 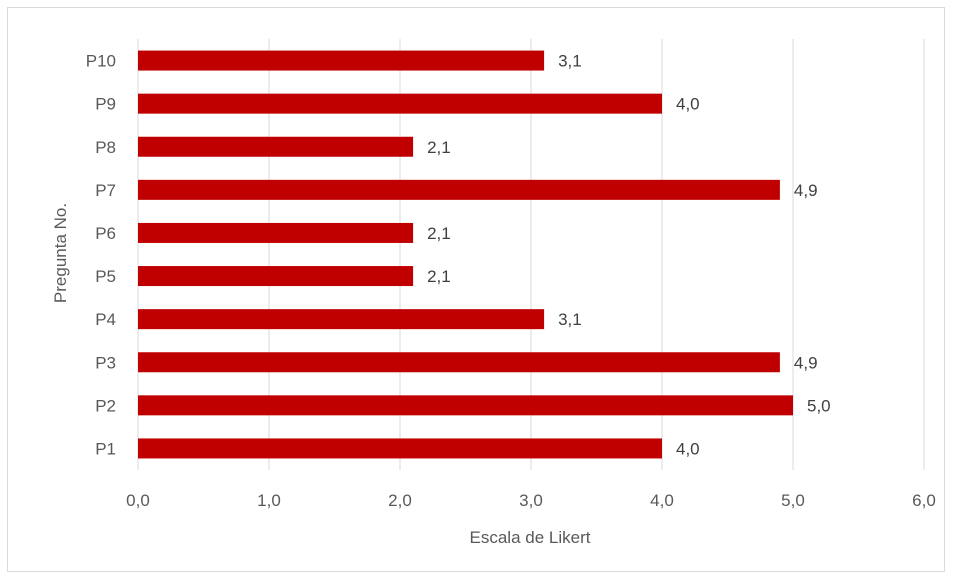 I want to click on bar-p8, so click(x=276, y=146).